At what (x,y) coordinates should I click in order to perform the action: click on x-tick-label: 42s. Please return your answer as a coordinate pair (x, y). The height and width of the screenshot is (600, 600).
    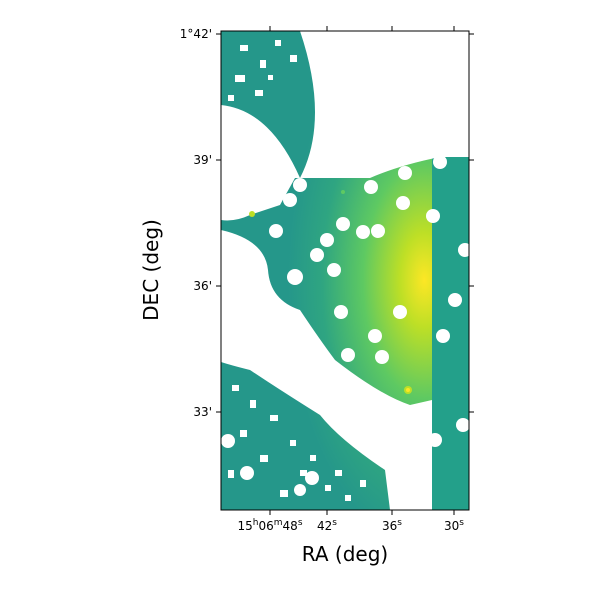
    Looking at the image, I should click on (327, 525).